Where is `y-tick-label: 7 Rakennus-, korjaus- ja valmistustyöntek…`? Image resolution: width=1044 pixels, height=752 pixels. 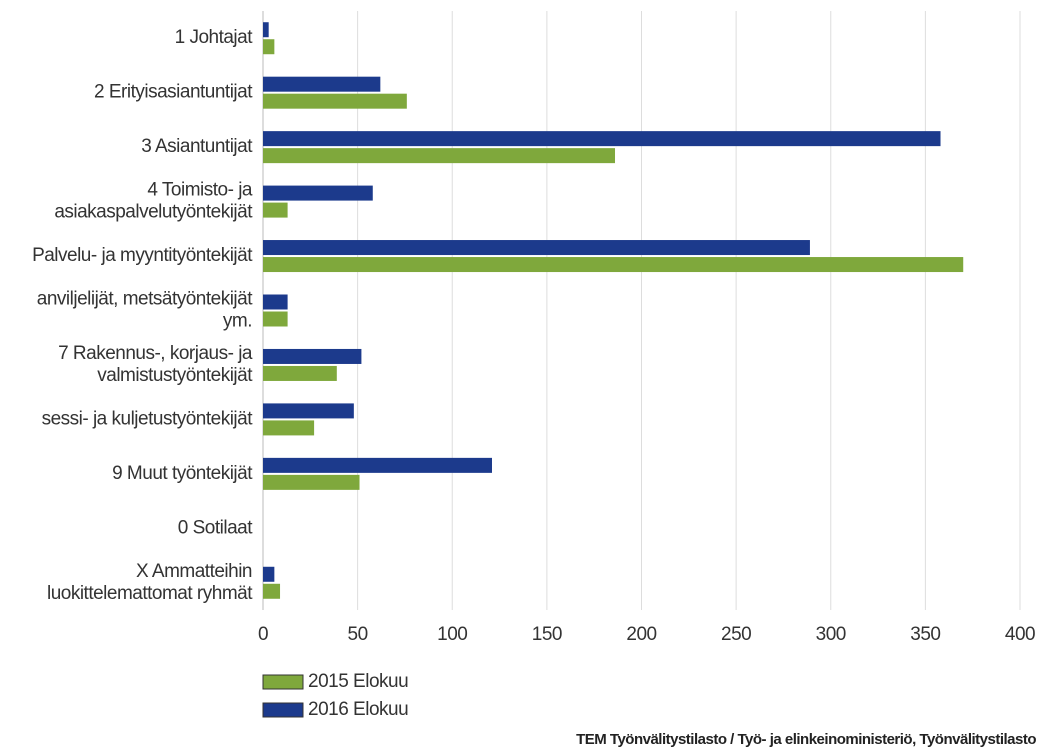 y-tick-label: 7 Rakennus-, korjaus- ja valmistustyöntek… is located at coordinates (155, 364).